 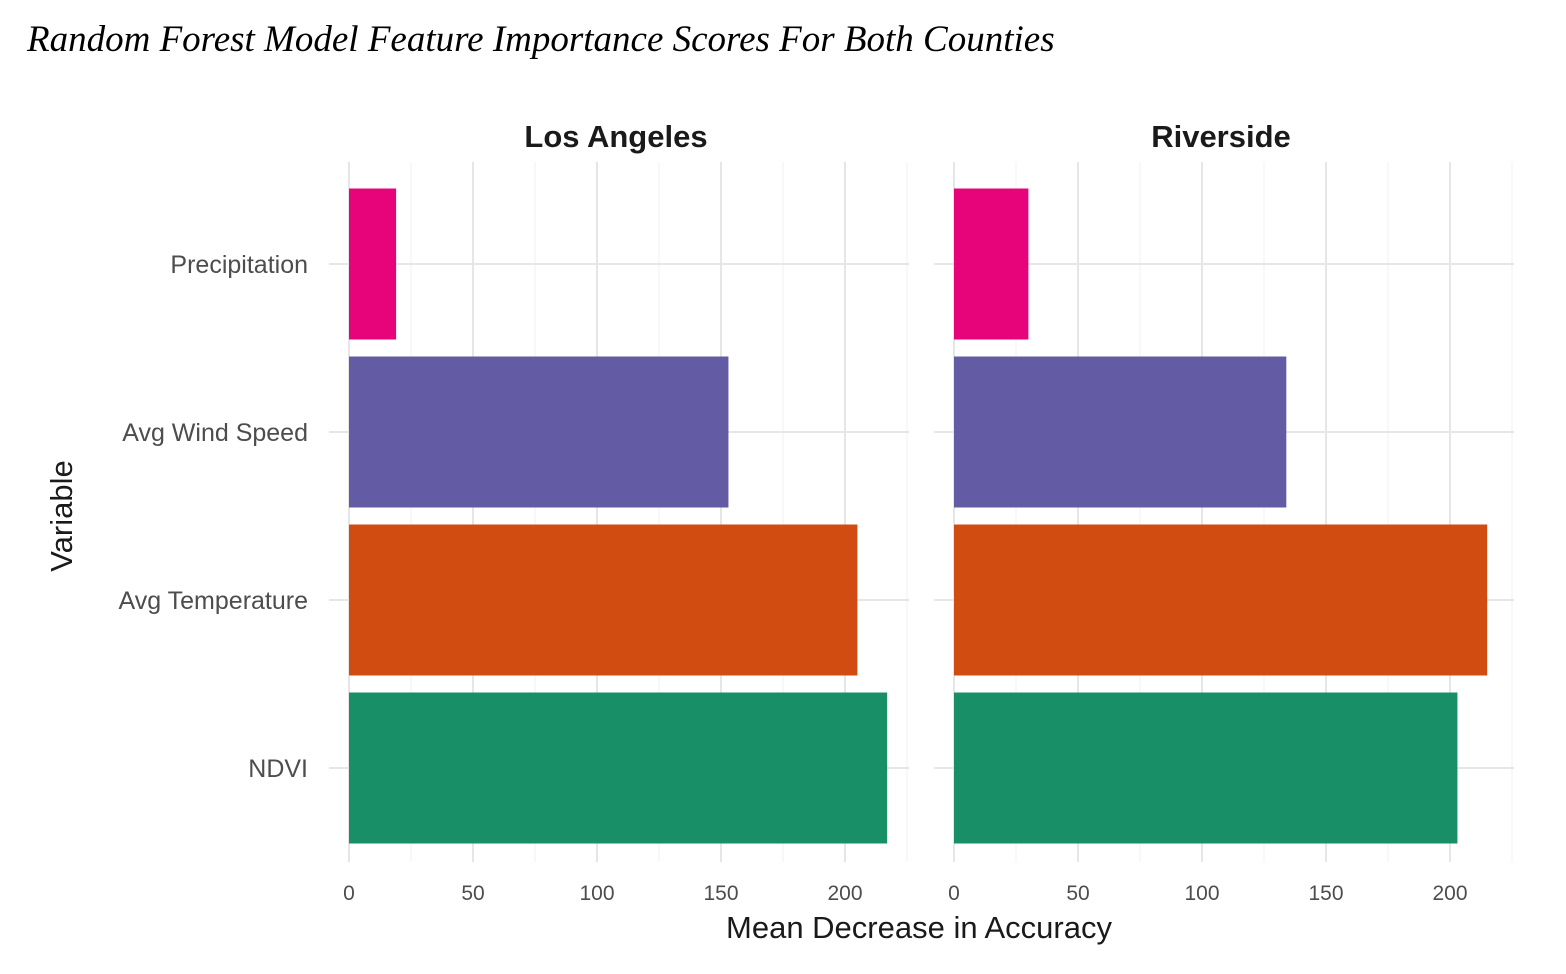 I want to click on bar-riverside-avg-temperature, so click(x=1221, y=600).